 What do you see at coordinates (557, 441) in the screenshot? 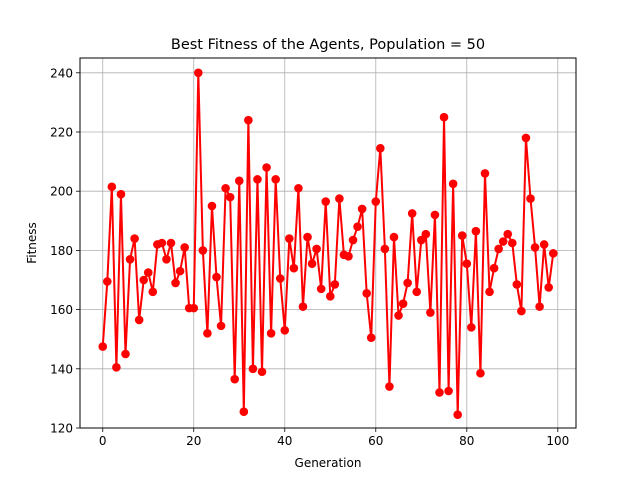
I see `x-tick-label: 100` at bounding box center [557, 441].